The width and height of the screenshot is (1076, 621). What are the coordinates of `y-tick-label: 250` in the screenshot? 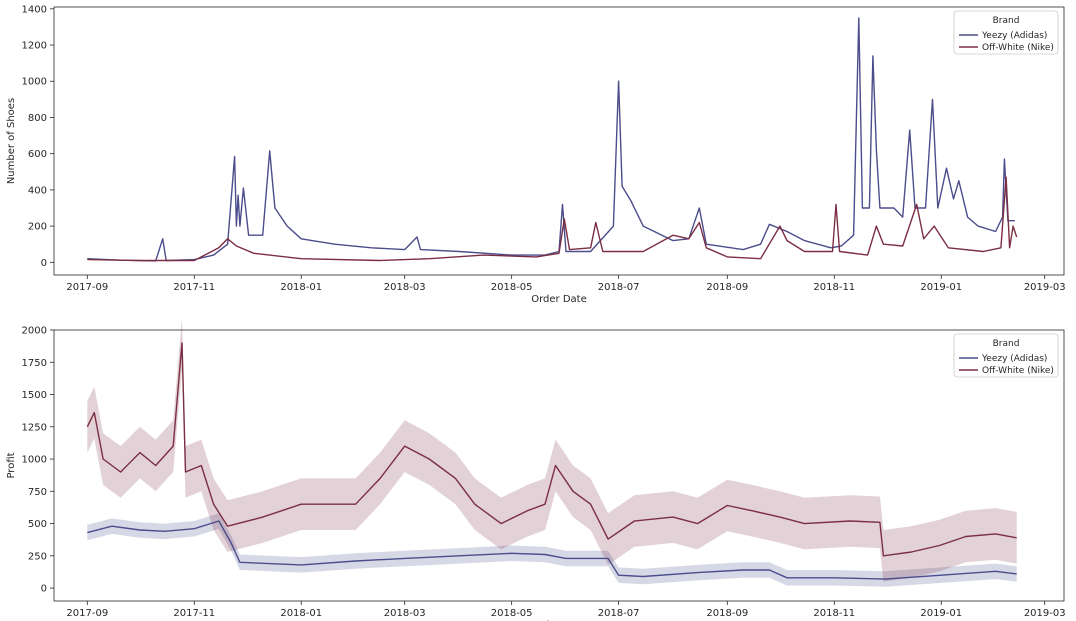 It's located at (37, 556).